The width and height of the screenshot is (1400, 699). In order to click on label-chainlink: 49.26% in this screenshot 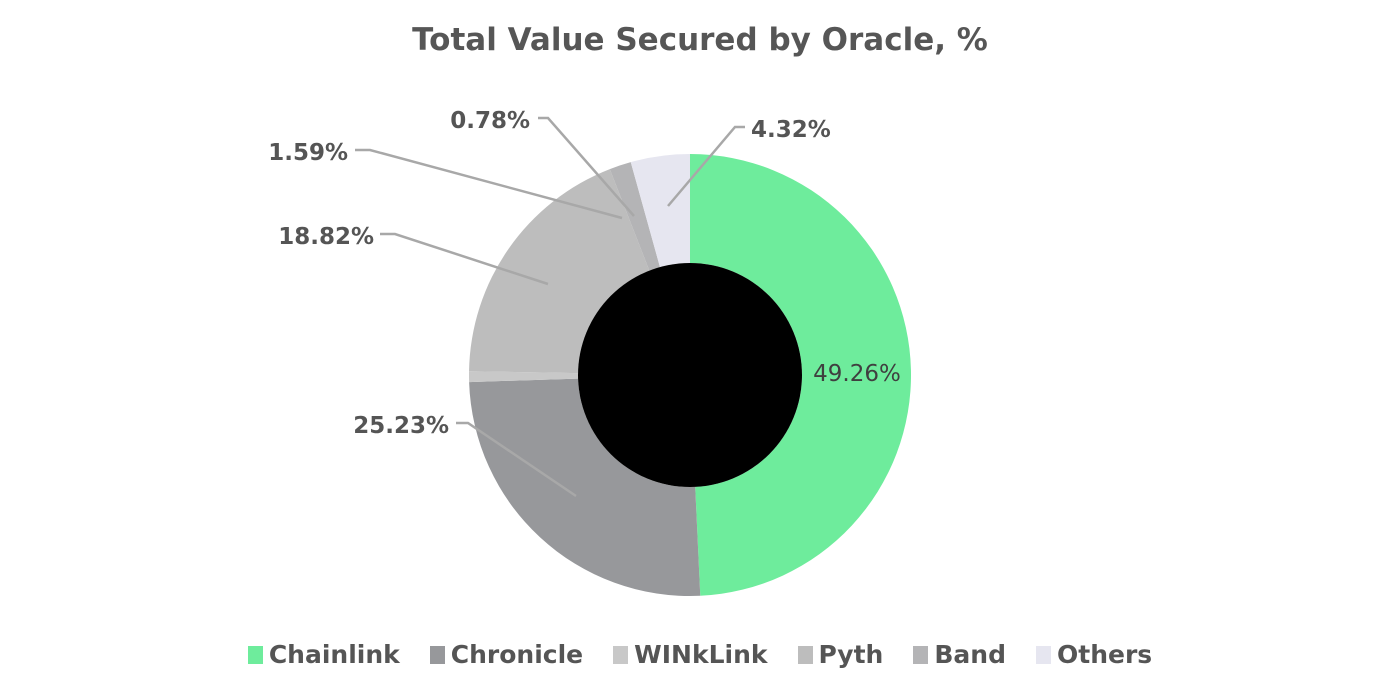, I will do `click(857, 374)`.